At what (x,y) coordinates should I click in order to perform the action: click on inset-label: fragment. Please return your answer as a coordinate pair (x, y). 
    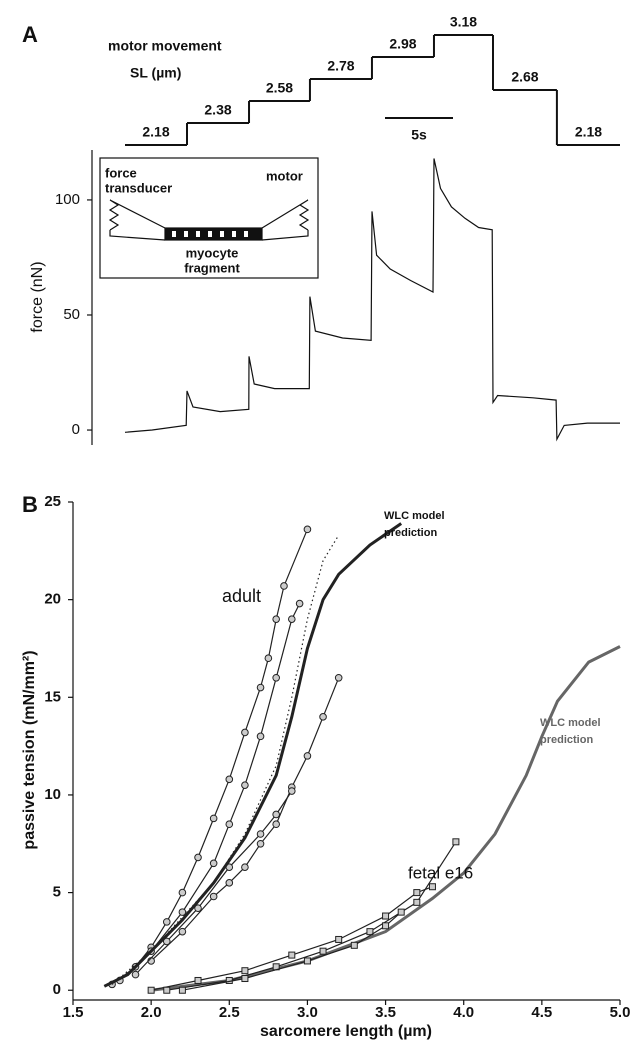
    Looking at the image, I should click on (212, 267).